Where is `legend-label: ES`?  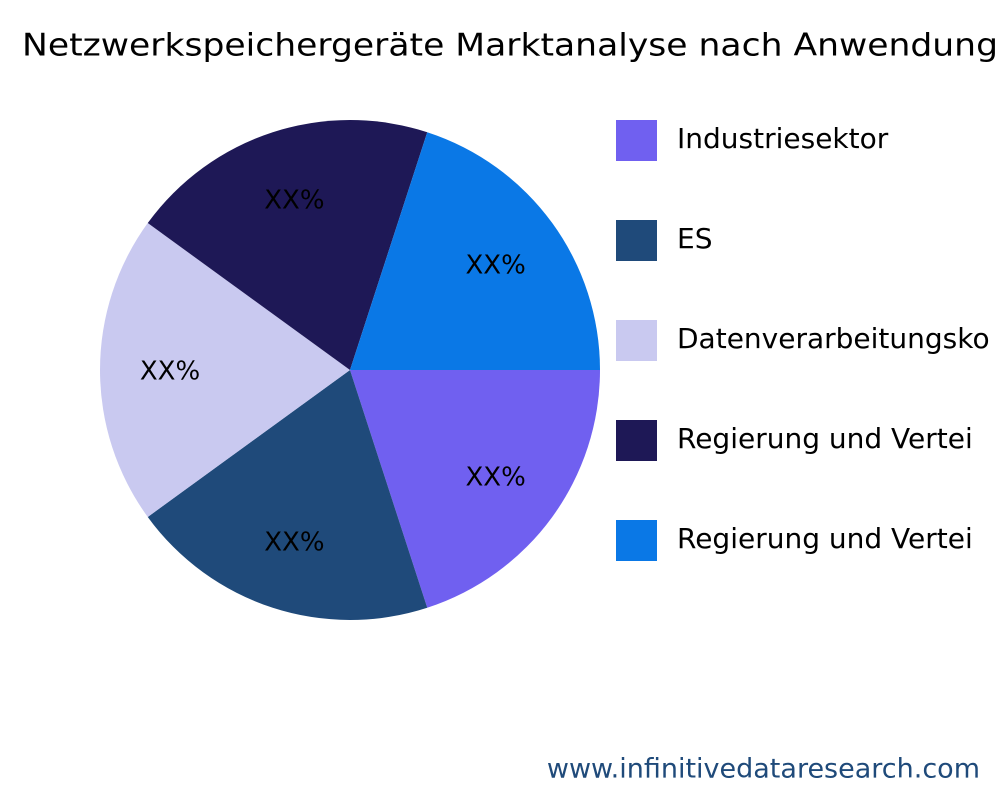
legend-label: ES is located at coordinates (694, 238).